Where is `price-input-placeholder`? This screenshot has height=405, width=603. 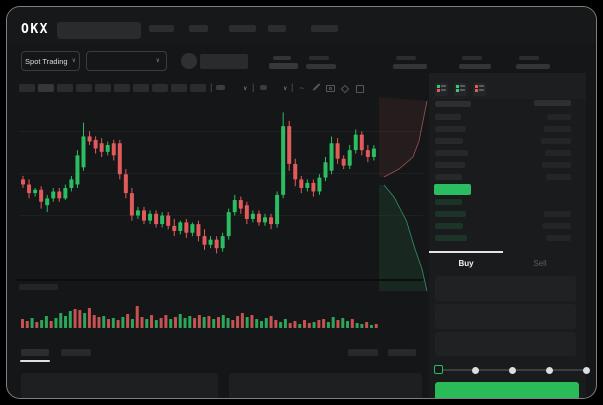 price-input-placeholder is located at coordinates (505, 288).